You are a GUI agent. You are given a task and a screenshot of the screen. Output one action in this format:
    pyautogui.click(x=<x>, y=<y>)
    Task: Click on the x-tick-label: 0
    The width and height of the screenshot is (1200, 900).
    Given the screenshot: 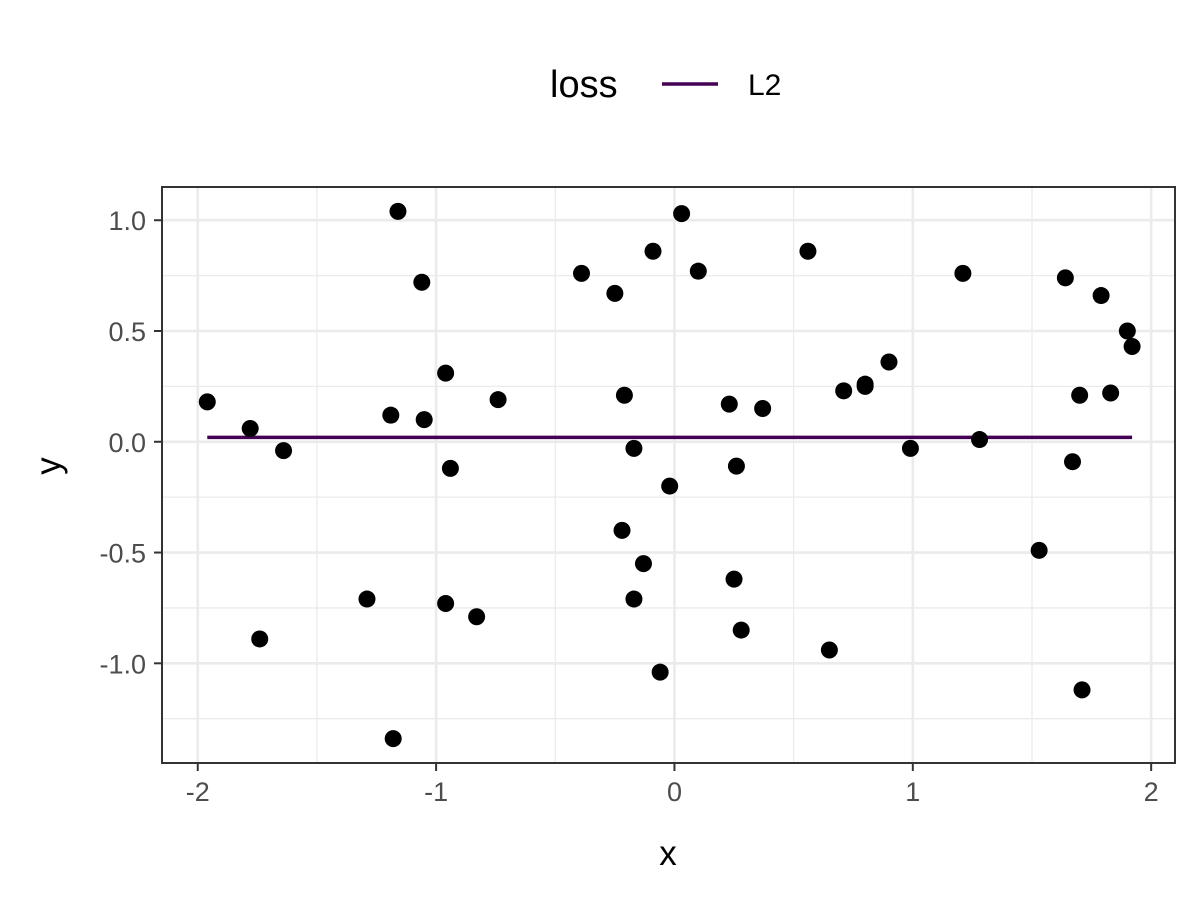 What is the action you would take?
    pyautogui.click(x=674, y=792)
    